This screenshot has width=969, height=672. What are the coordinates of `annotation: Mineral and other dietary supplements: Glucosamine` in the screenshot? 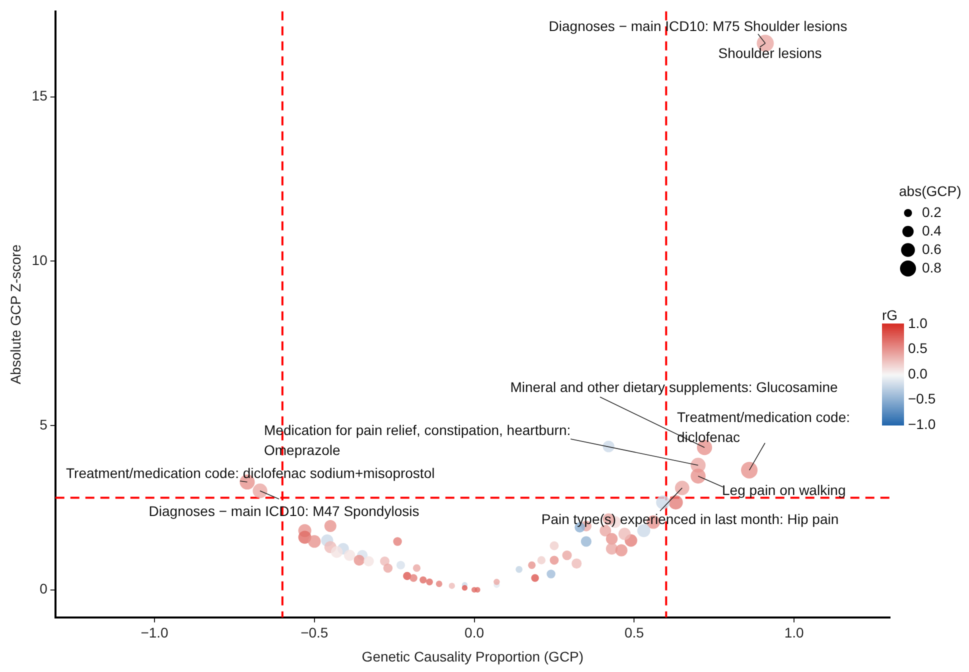 It's located at (674, 387).